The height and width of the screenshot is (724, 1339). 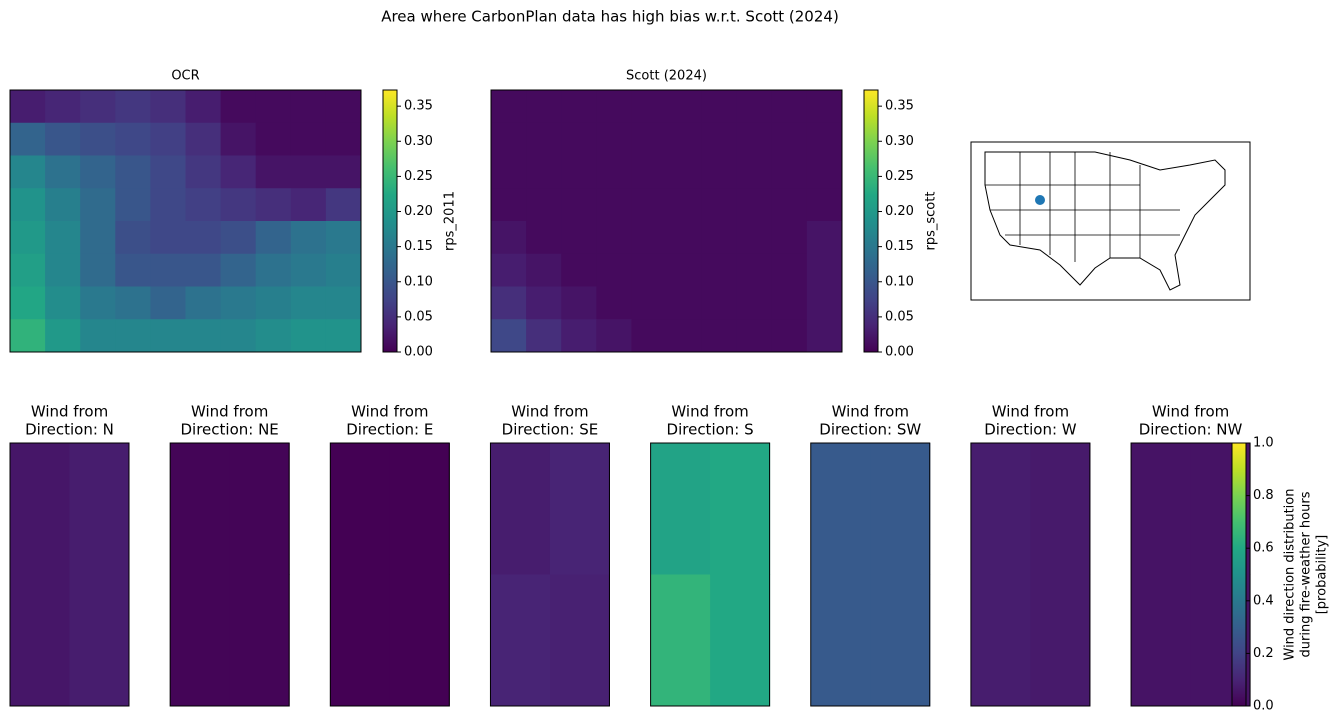 What do you see at coordinates (1191, 430) in the screenshot?
I see `panel-title: Direction: NW` at bounding box center [1191, 430].